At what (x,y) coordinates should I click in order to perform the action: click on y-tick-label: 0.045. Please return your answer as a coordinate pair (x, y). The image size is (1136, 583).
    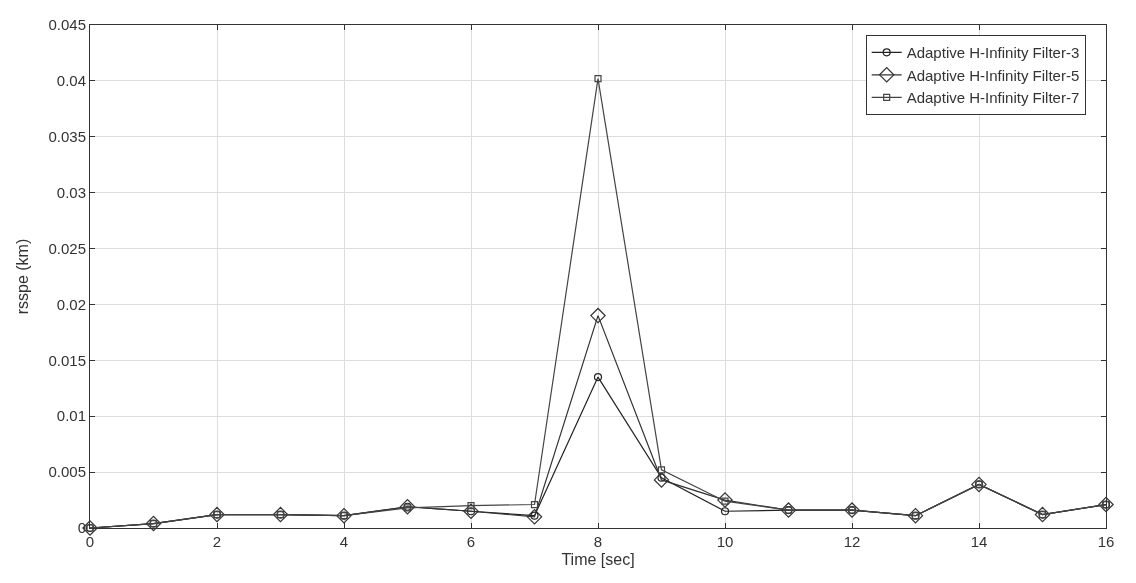
    Looking at the image, I should click on (67, 25).